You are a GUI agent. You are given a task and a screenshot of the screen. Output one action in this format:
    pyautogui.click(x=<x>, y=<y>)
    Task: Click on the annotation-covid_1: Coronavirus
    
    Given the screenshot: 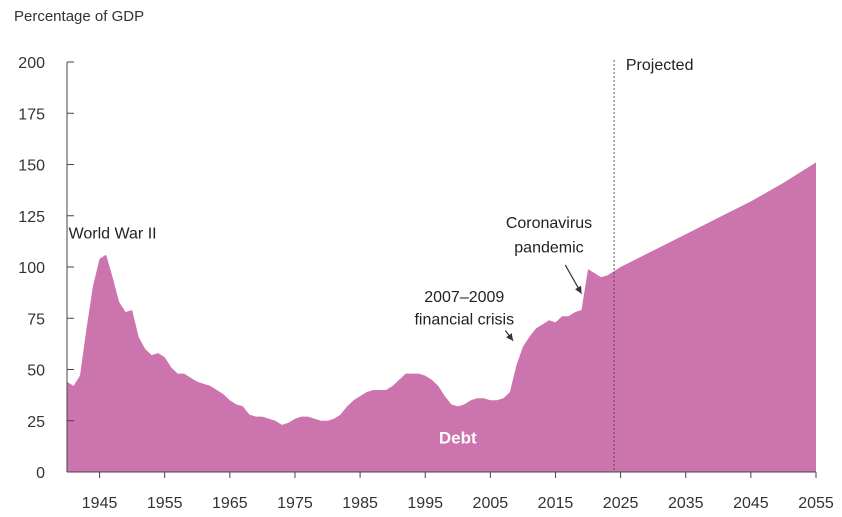 What is the action you would take?
    pyautogui.click(x=549, y=223)
    